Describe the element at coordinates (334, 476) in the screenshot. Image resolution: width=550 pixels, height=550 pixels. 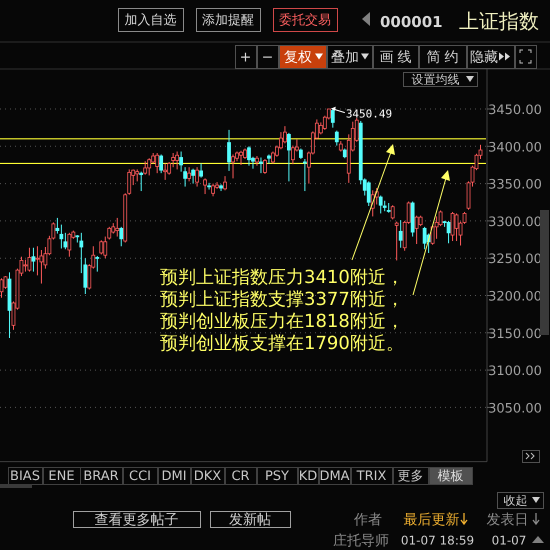
I see `text: DMA` at that location.